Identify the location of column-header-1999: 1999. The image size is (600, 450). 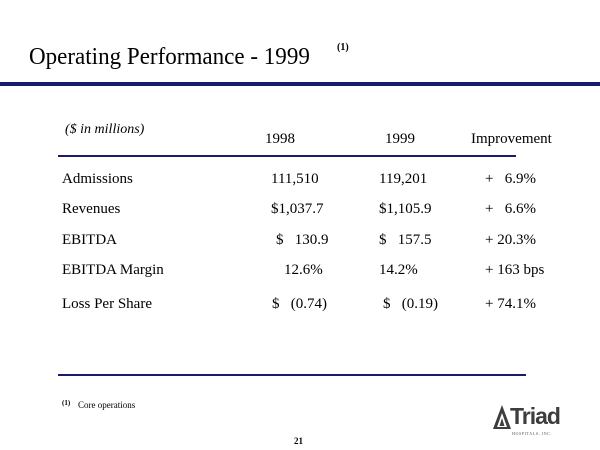
(400, 139).